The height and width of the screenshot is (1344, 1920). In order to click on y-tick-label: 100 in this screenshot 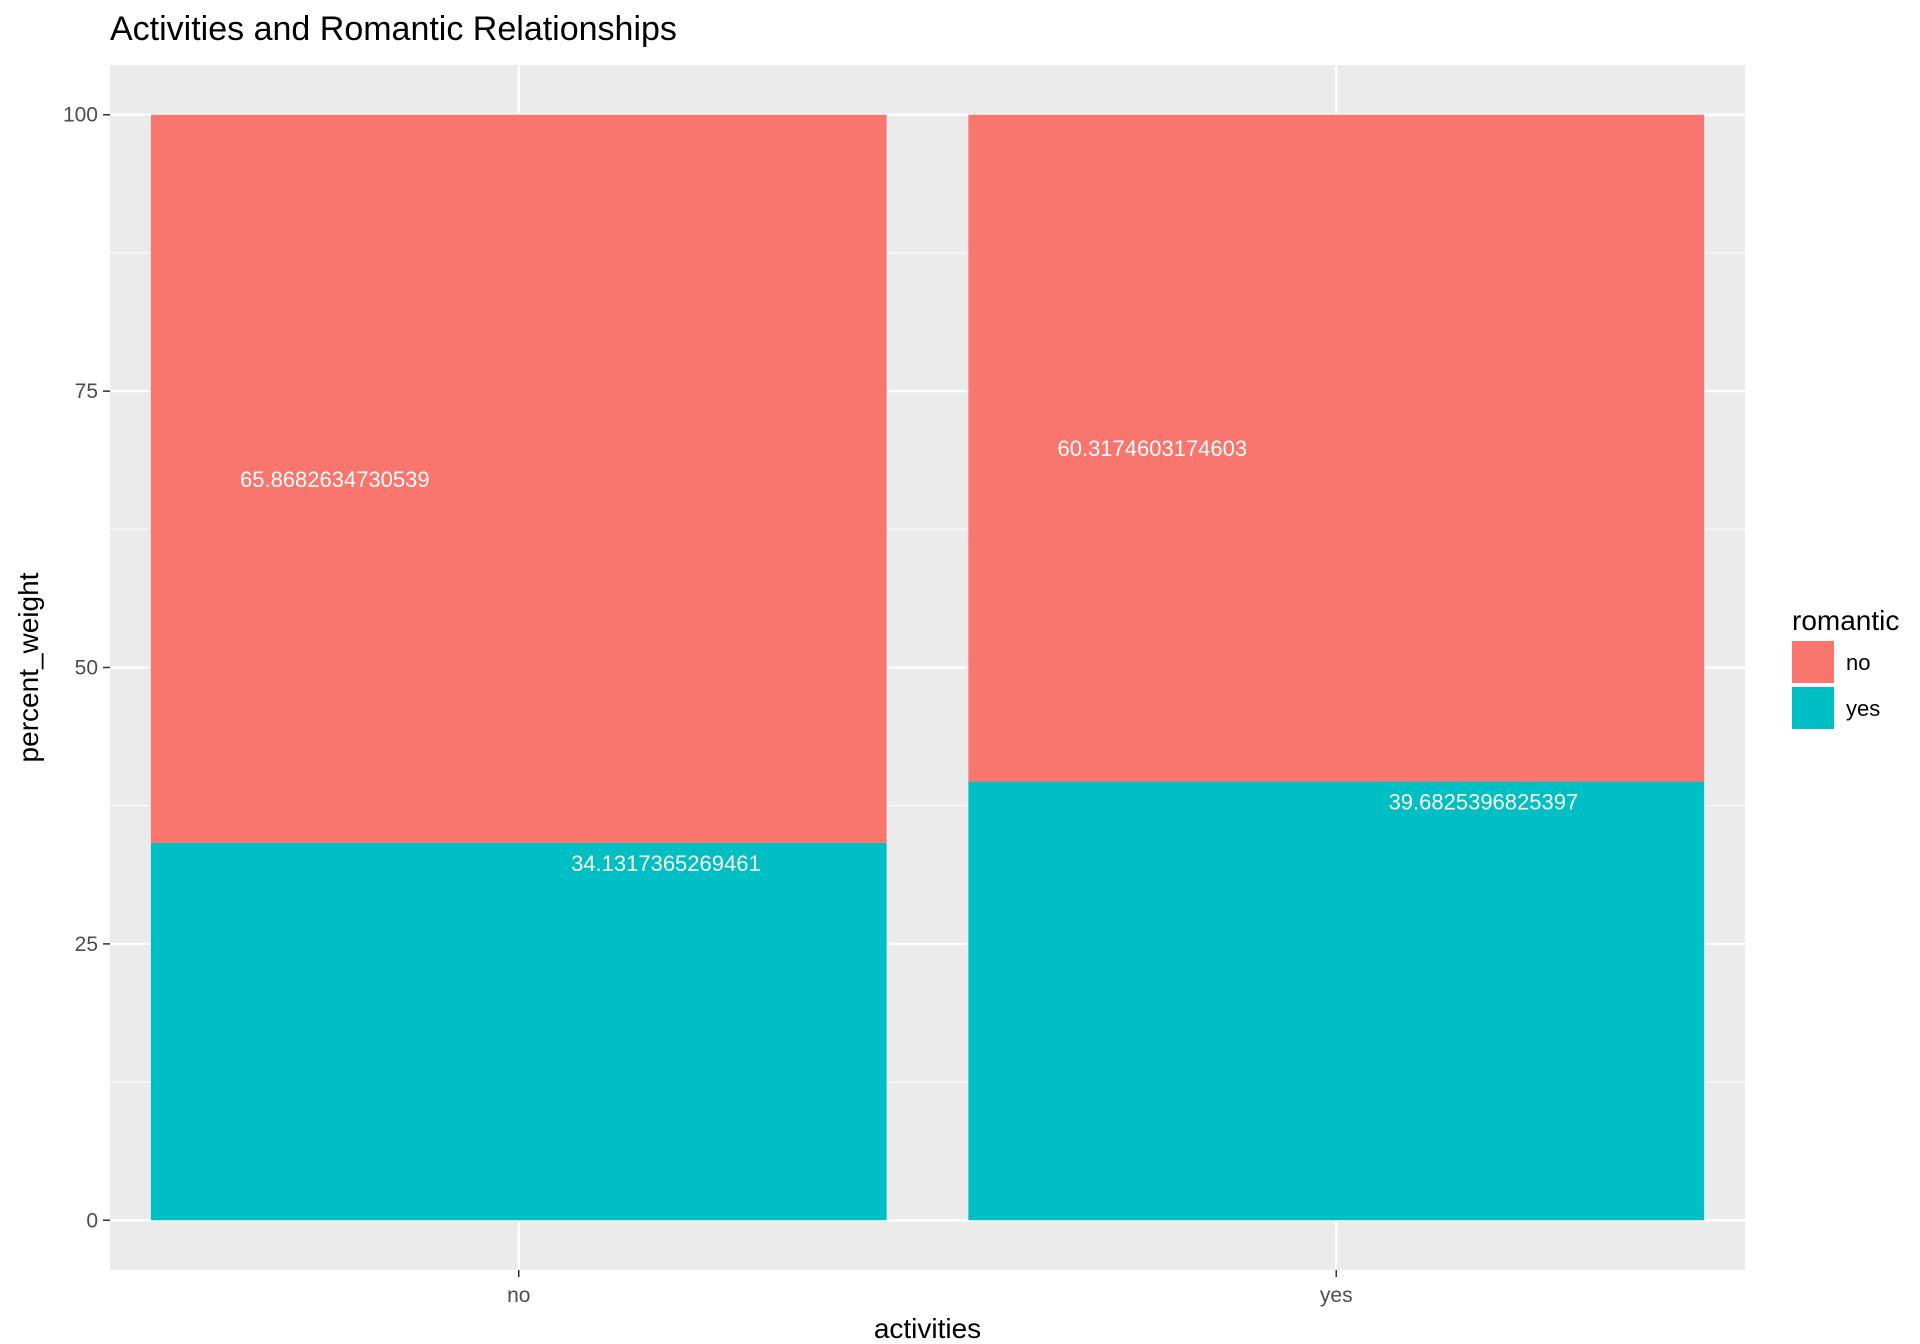, I will do `click(80, 115)`.